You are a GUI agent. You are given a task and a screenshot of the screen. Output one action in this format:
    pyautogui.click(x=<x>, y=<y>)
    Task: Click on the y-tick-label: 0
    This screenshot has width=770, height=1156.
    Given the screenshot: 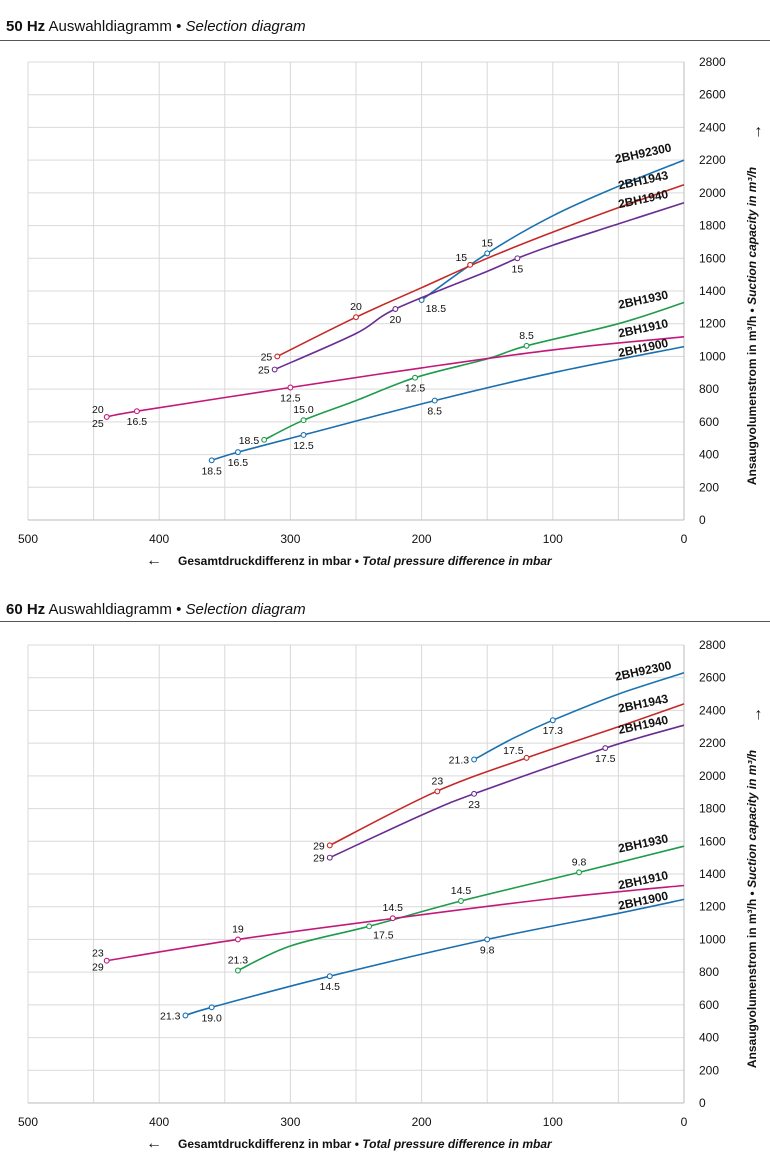 What is the action you would take?
    pyautogui.click(x=702, y=520)
    